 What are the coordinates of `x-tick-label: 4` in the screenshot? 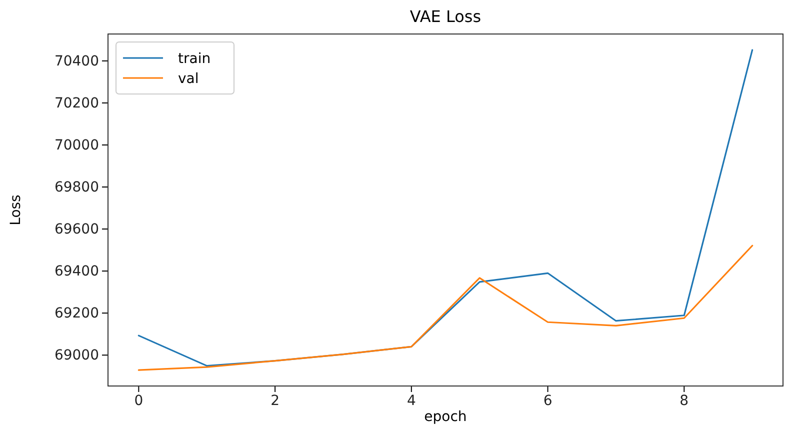 It's located at (411, 400).